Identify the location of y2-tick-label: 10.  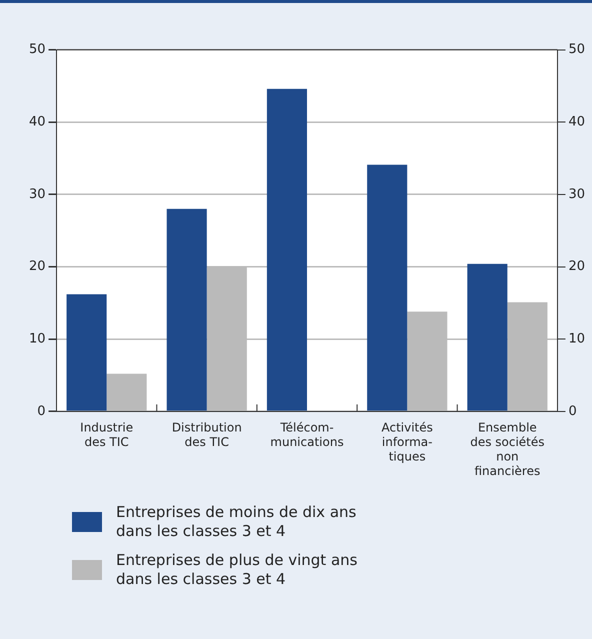
(37, 338).